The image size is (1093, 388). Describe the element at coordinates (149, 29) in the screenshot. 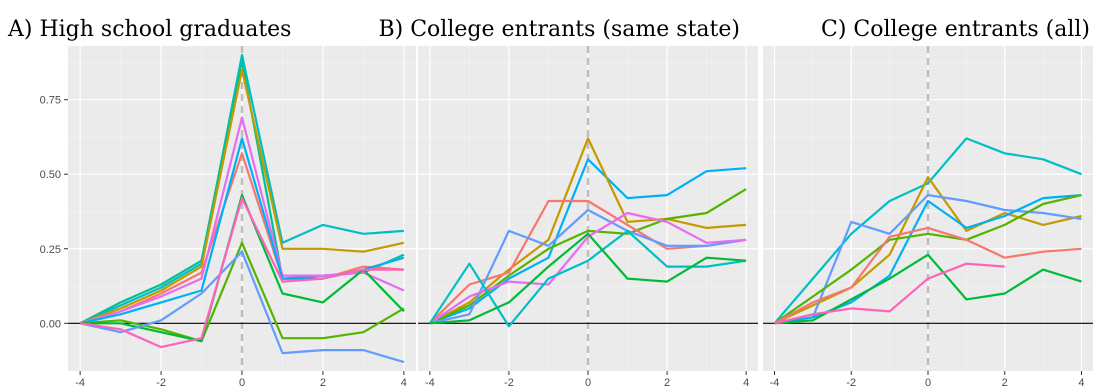

I see `panel-a-title: A) High school graduates` at that location.